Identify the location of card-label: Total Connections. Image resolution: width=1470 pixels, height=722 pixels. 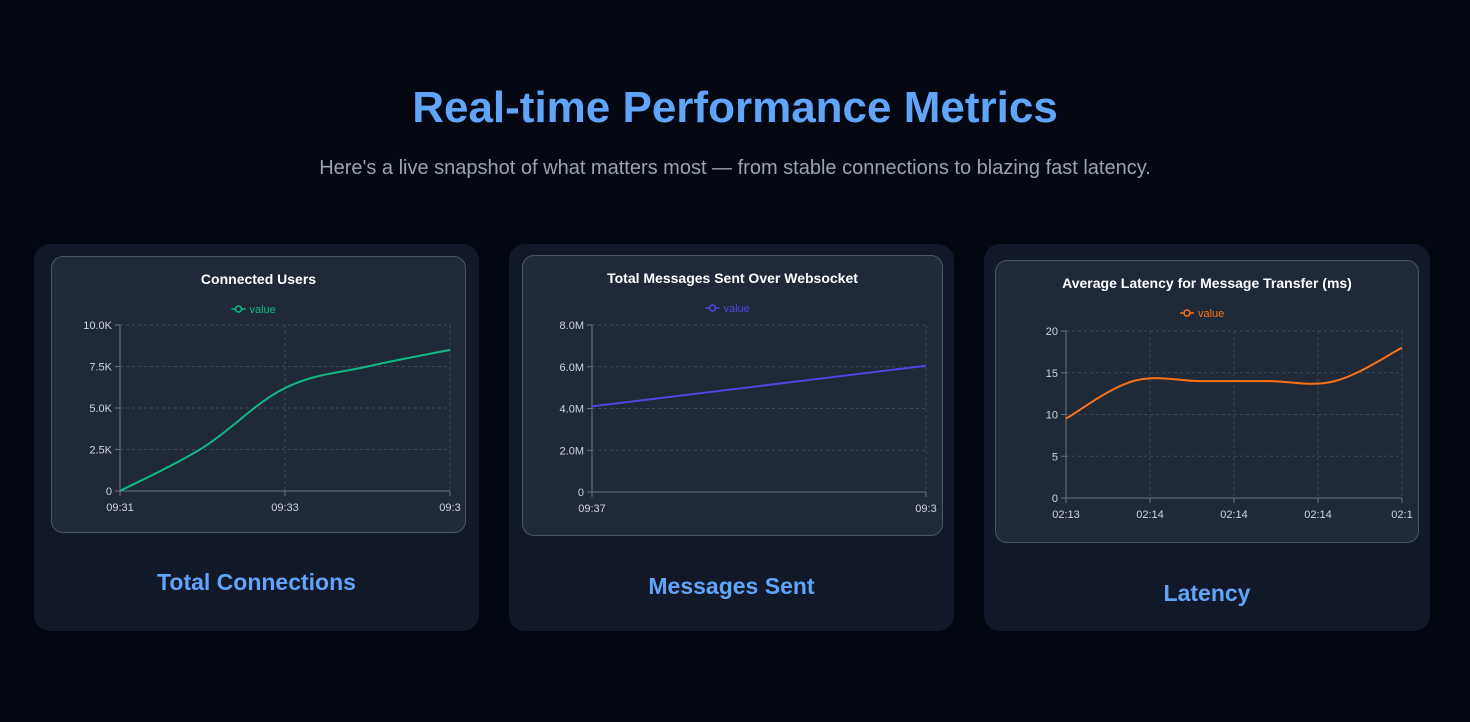
(256, 582).